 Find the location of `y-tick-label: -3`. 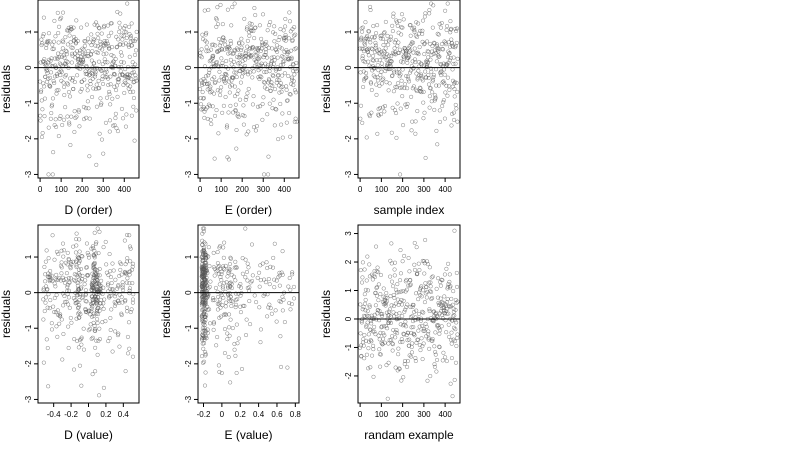

y-tick-label: -3 is located at coordinates (188, 174).